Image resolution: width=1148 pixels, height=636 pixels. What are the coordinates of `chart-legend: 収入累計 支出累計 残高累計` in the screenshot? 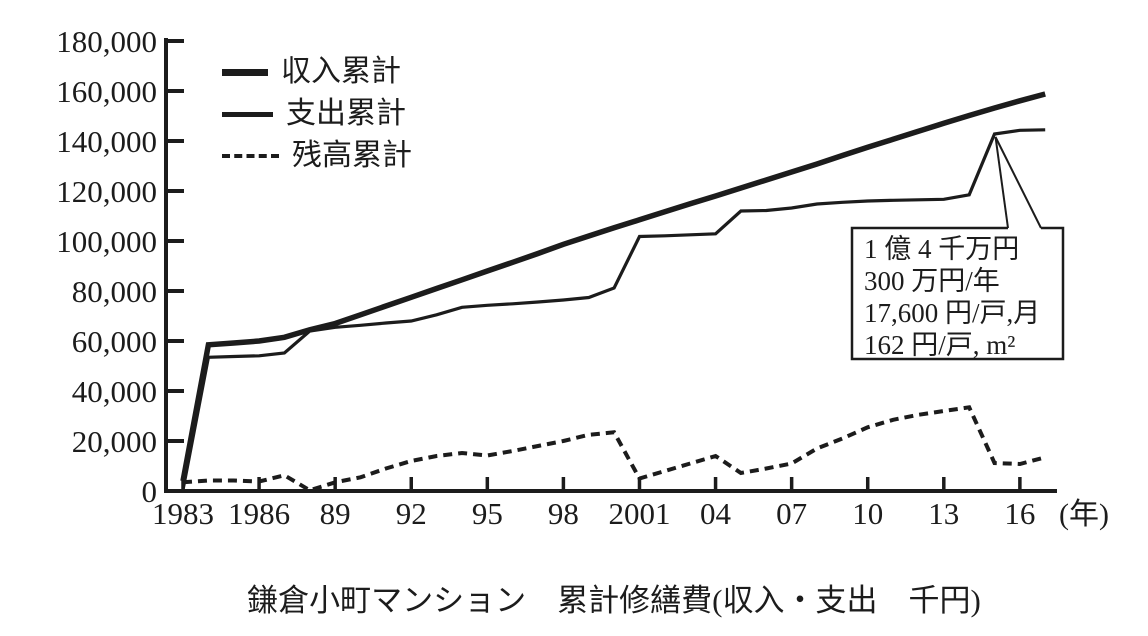 It's located at (317, 114).